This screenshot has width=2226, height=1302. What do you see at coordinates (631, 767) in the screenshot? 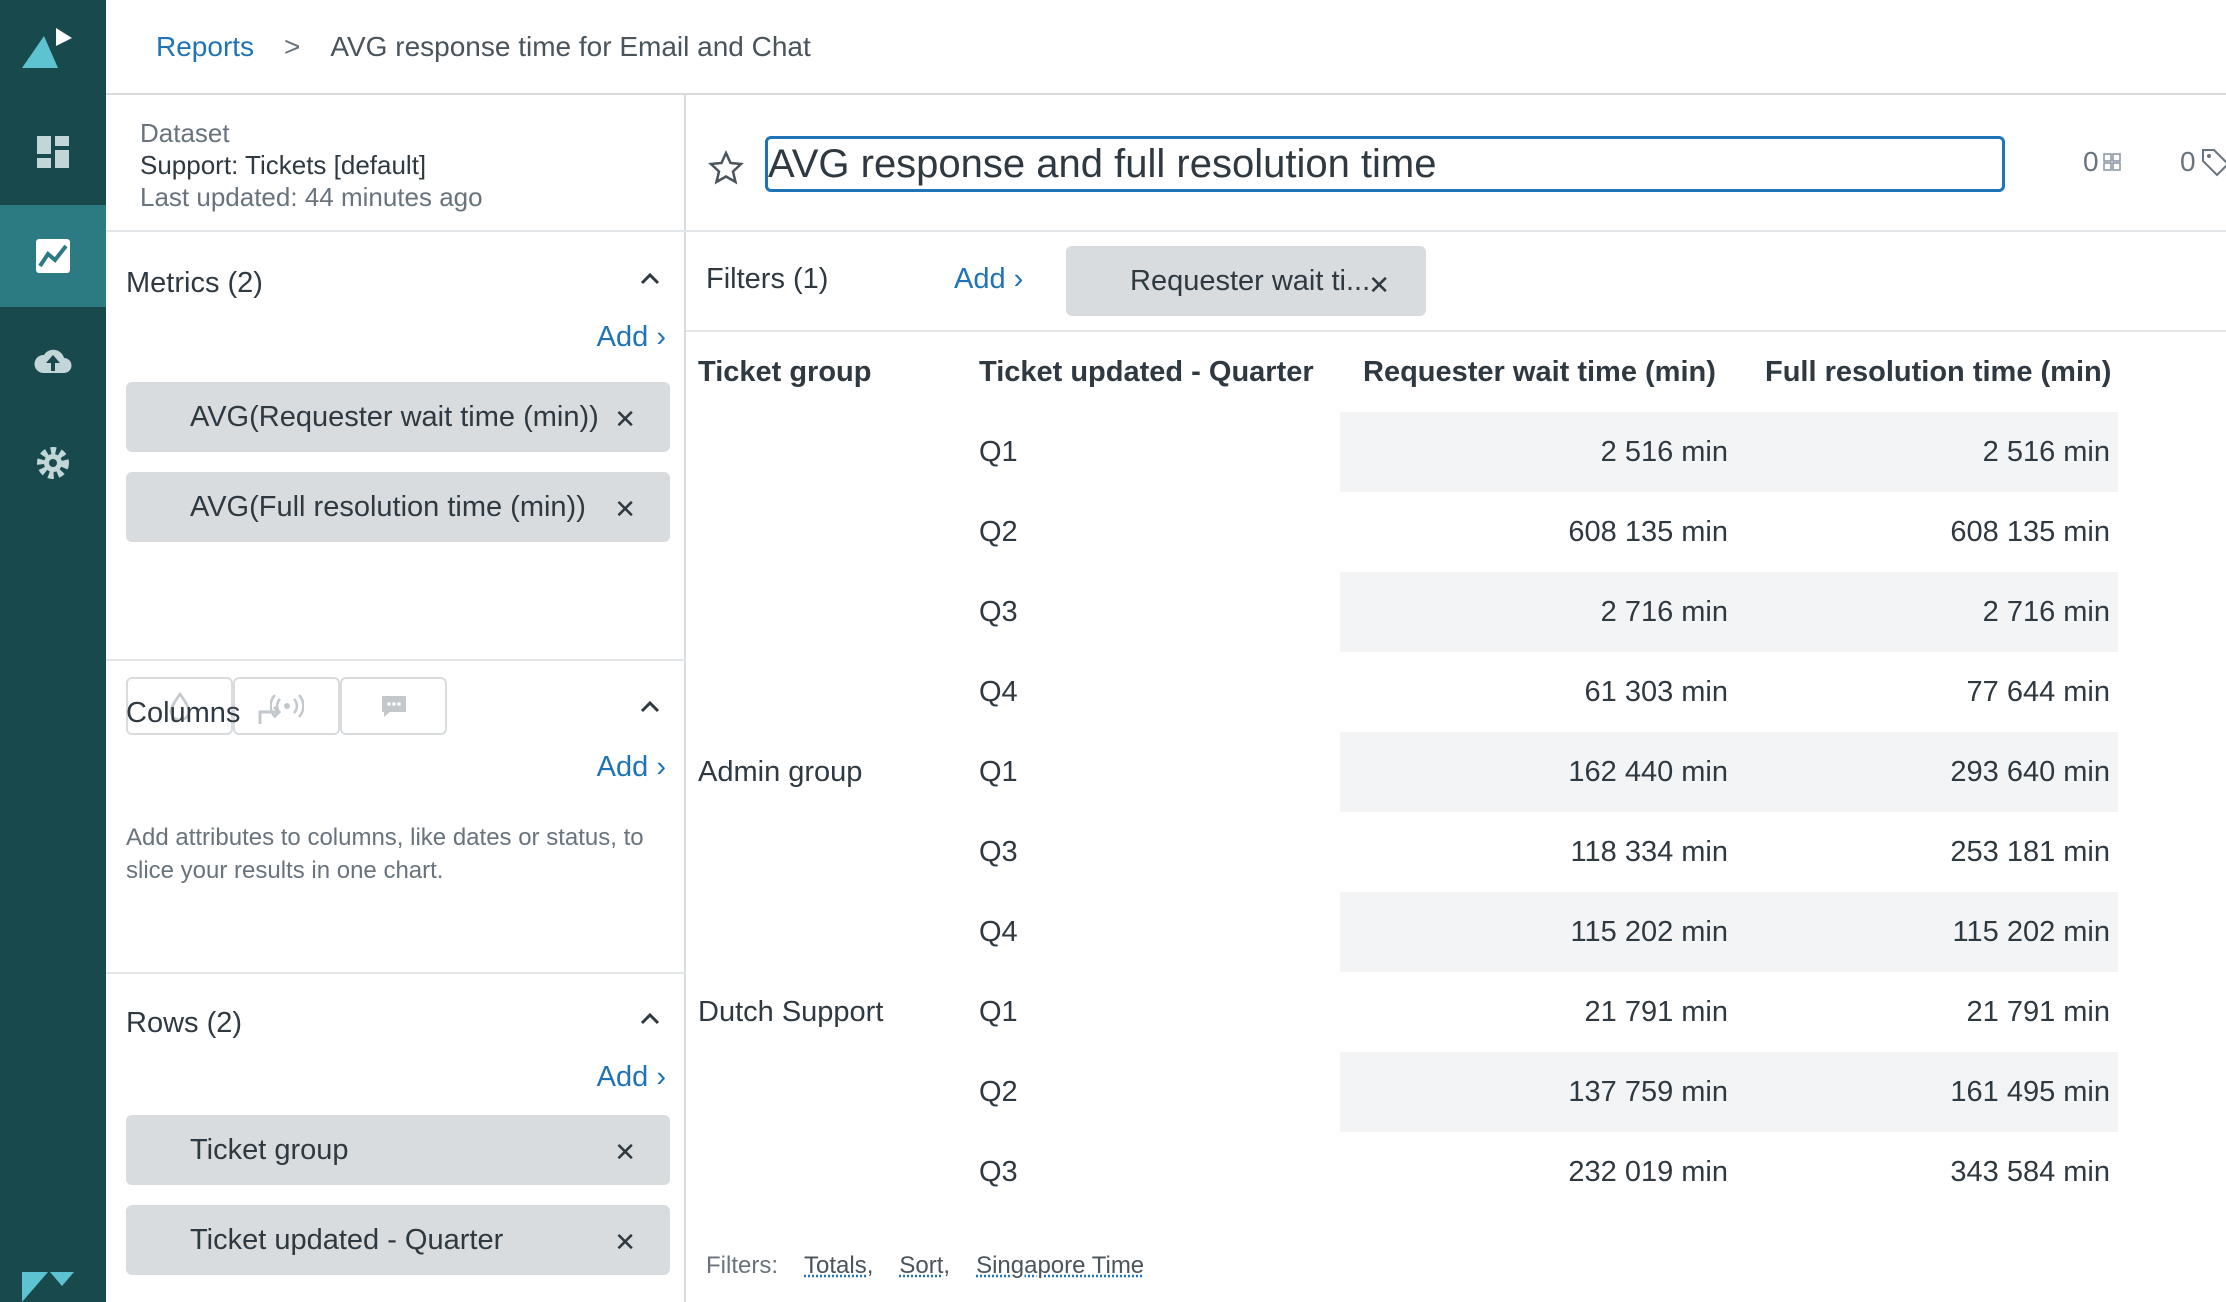
I see `columns-add-link: Add ›` at bounding box center [631, 767].